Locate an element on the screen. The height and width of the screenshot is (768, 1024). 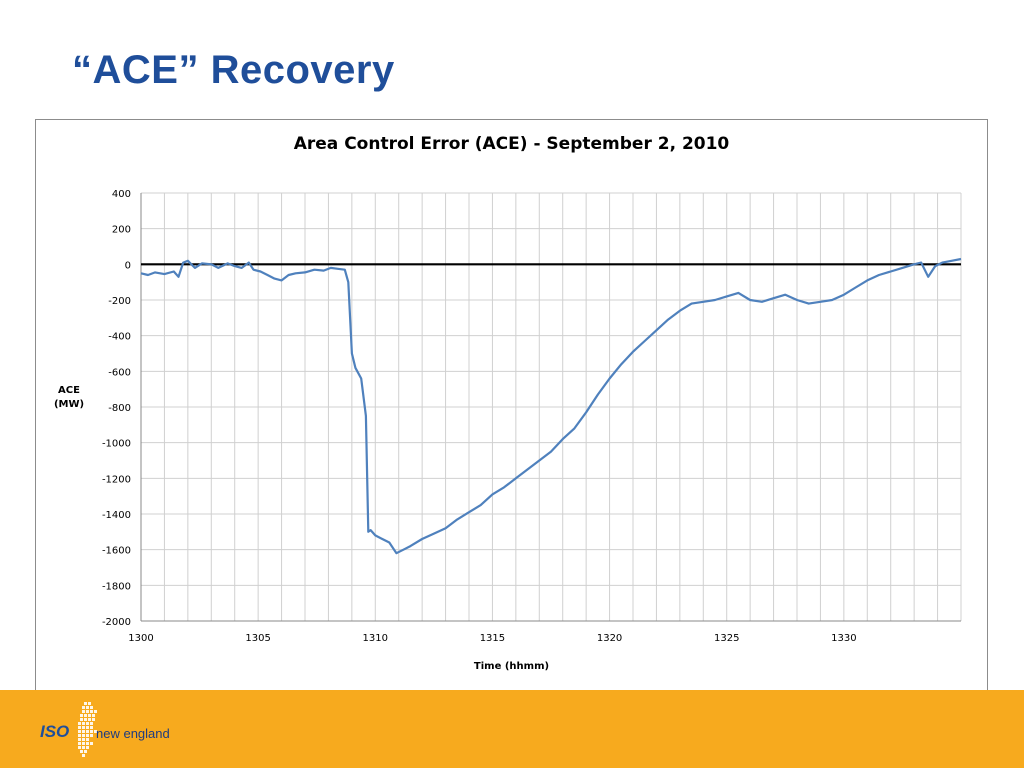
iso-new-england-logo: ISO new england is located at coordinates (115, 730).